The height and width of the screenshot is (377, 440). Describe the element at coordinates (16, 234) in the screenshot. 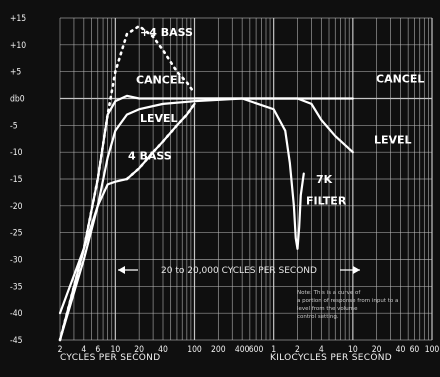

I see `y-tick-label: -25` at that location.